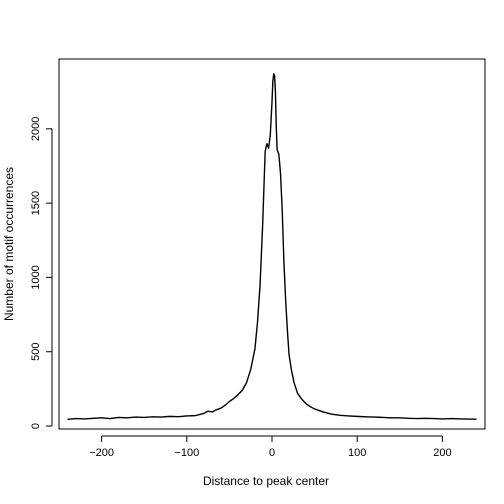  What do you see at coordinates (357, 453) in the screenshot?
I see `x-tick-label: 100` at bounding box center [357, 453].